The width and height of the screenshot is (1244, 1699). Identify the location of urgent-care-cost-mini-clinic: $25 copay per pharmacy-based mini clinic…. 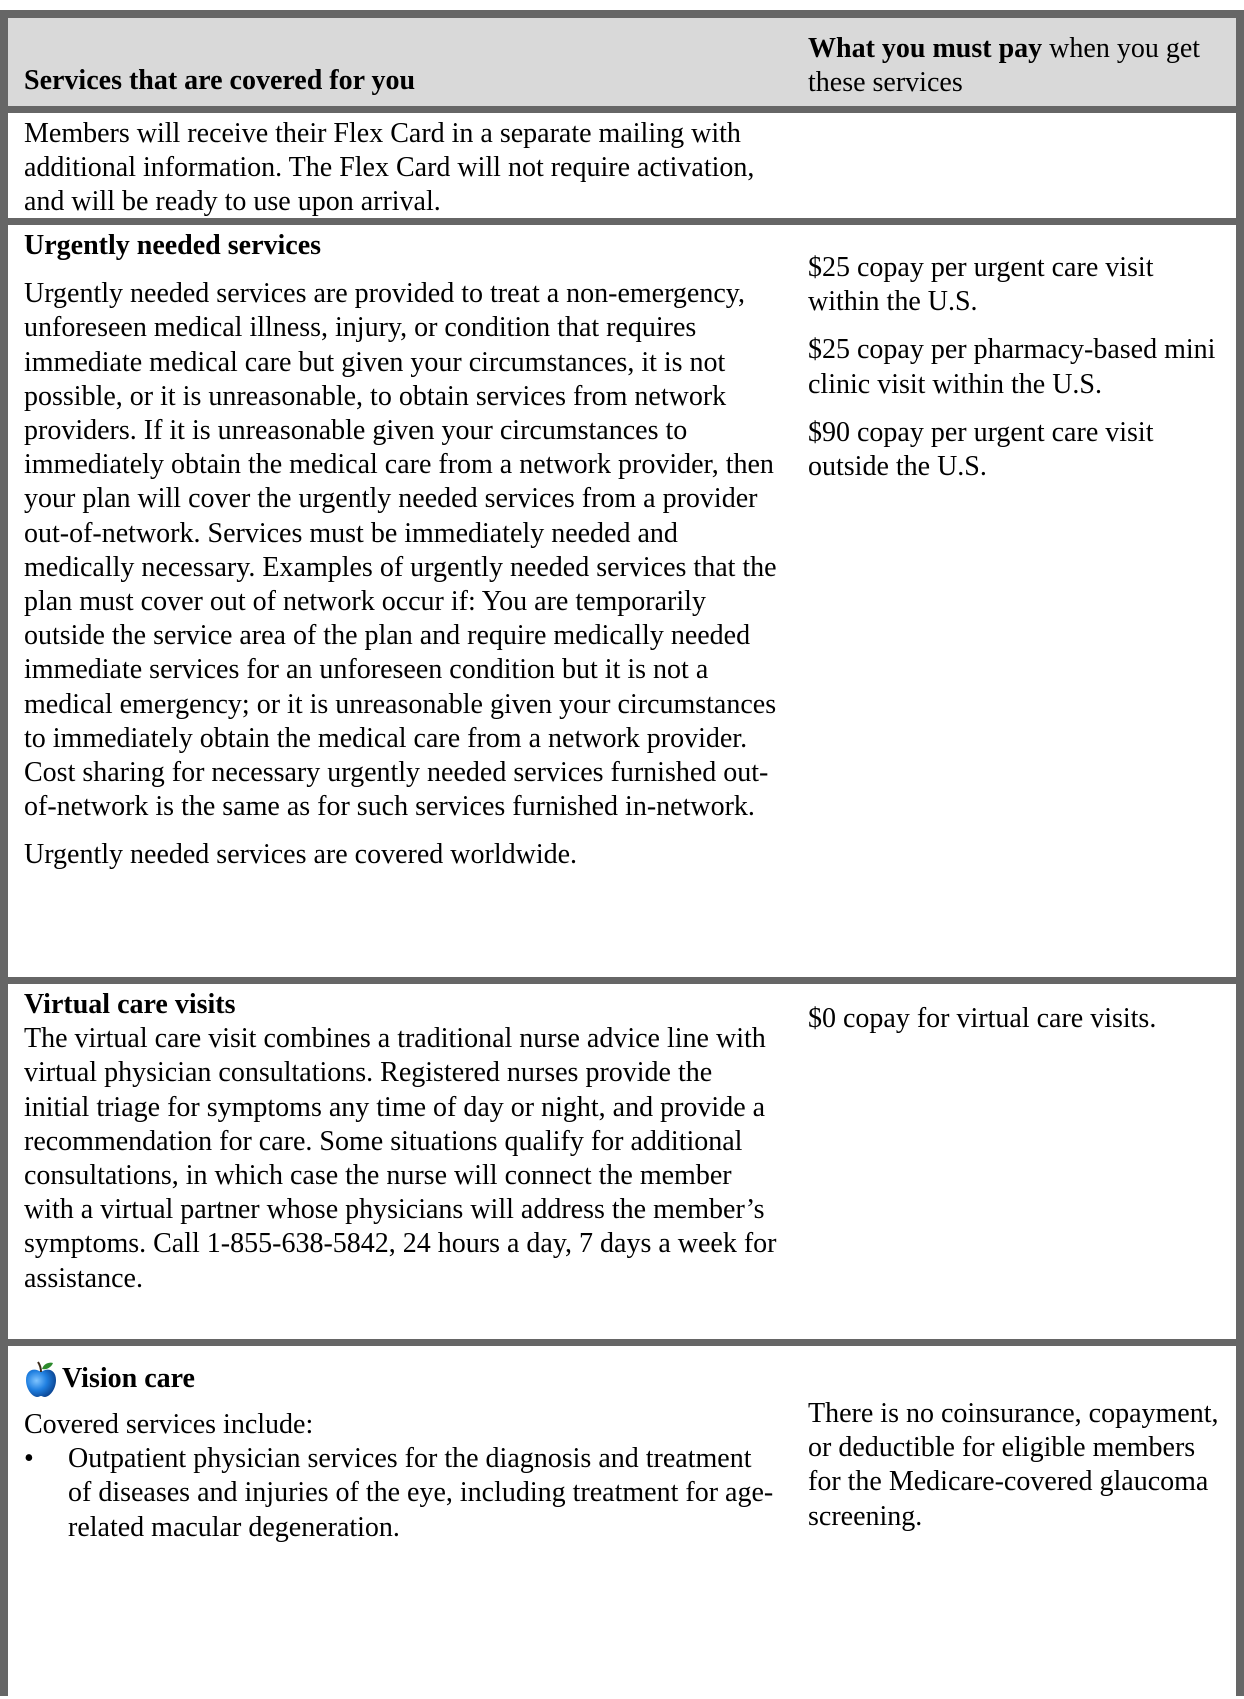
(1012, 367).